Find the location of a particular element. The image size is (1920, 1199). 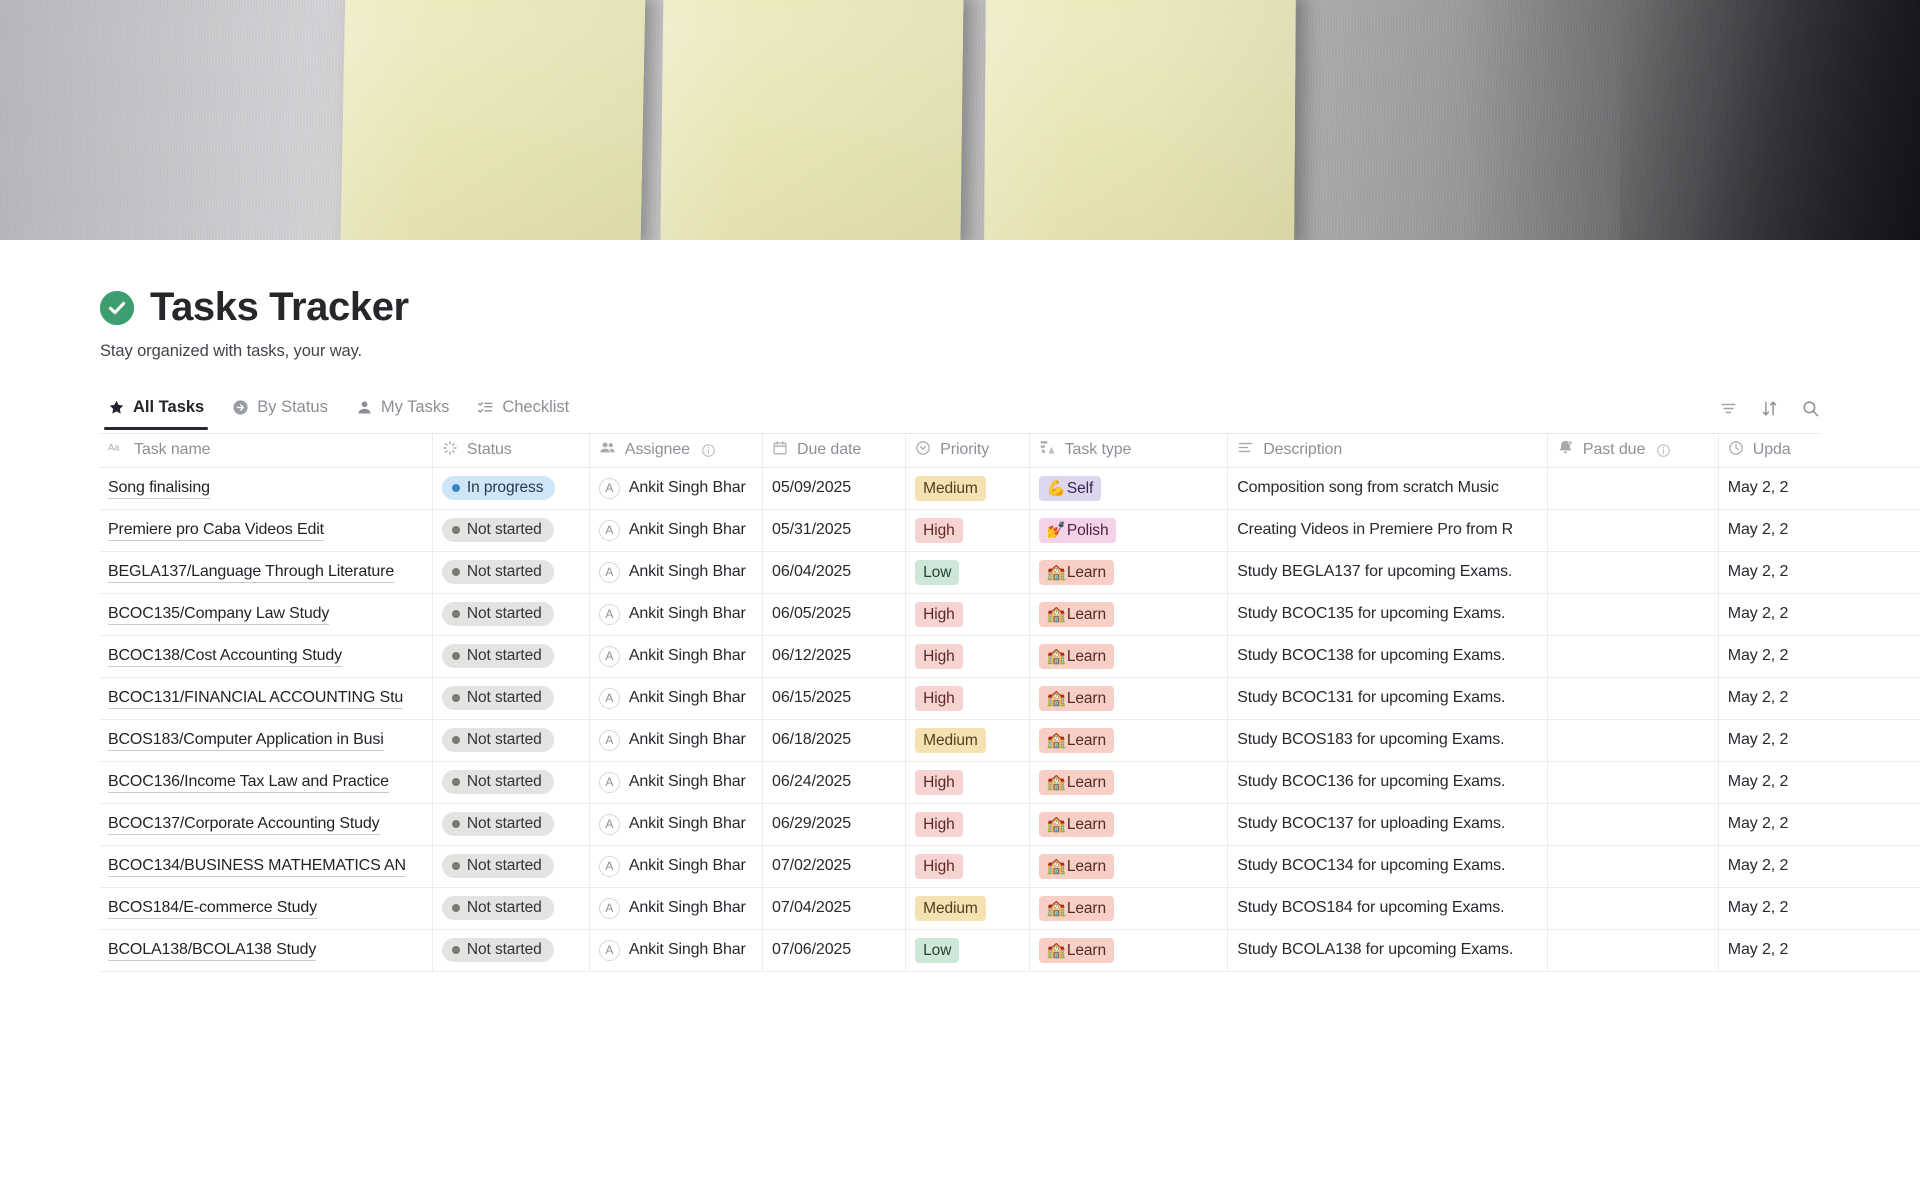

cell-task-name: BCOC138/Cost Accounting Study is located at coordinates (266, 656).